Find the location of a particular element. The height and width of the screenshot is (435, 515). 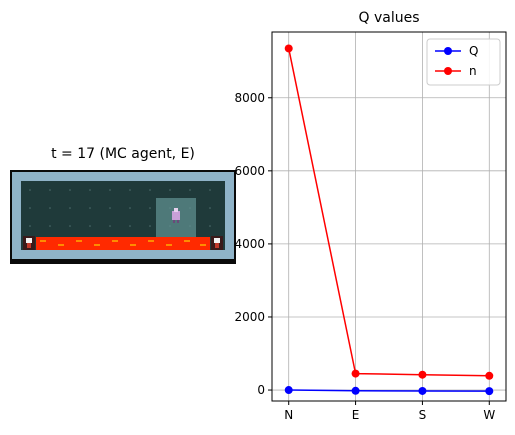

chart-title: Q values is located at coordinates (389, 18).